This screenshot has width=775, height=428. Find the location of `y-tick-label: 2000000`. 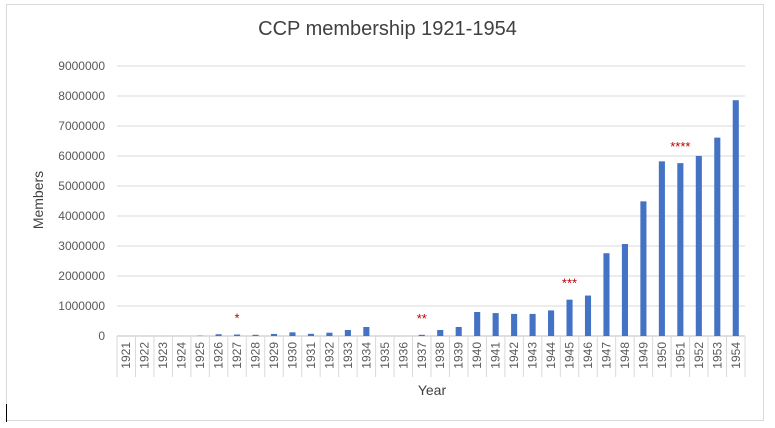

y-tick-label: 2000000 is located at coordinates (81, 276).